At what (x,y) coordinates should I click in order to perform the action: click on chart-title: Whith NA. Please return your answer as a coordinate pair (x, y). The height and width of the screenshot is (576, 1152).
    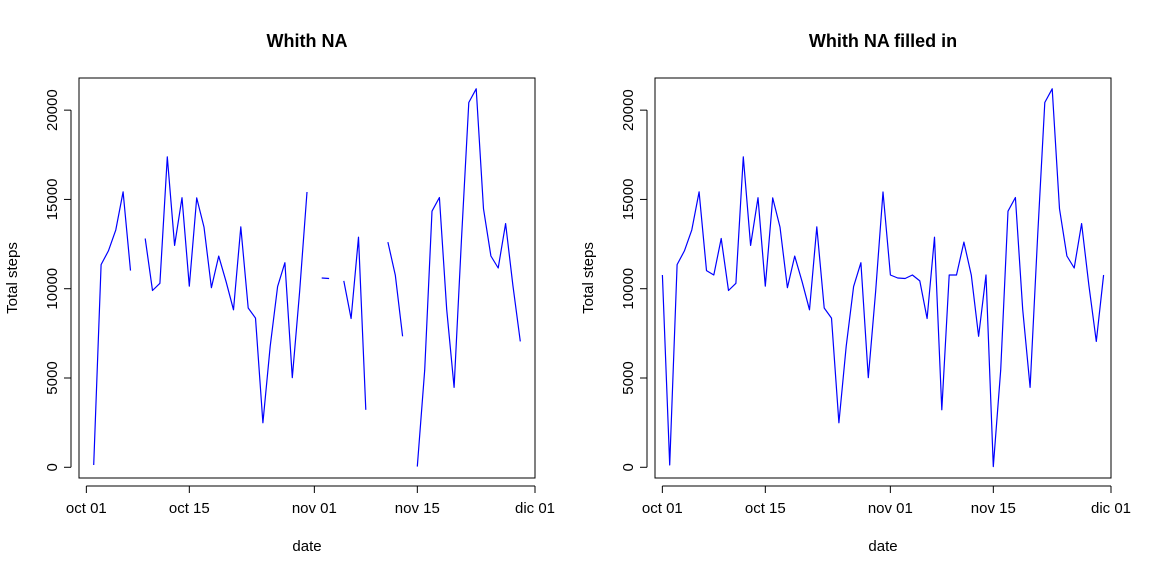
    Looking at the image, I should click on (307, 41).